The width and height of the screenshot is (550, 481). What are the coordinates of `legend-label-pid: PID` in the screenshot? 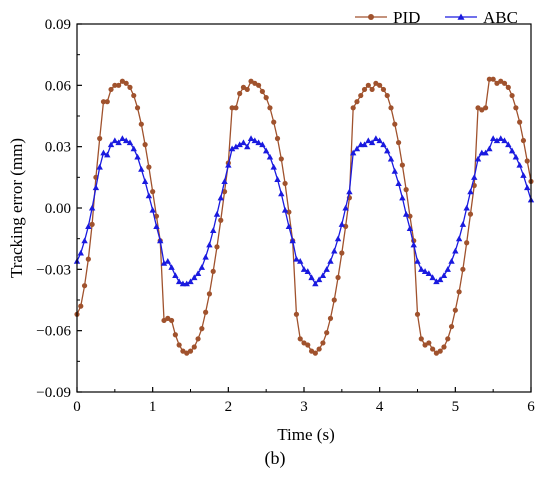 It's located at (406, 17).